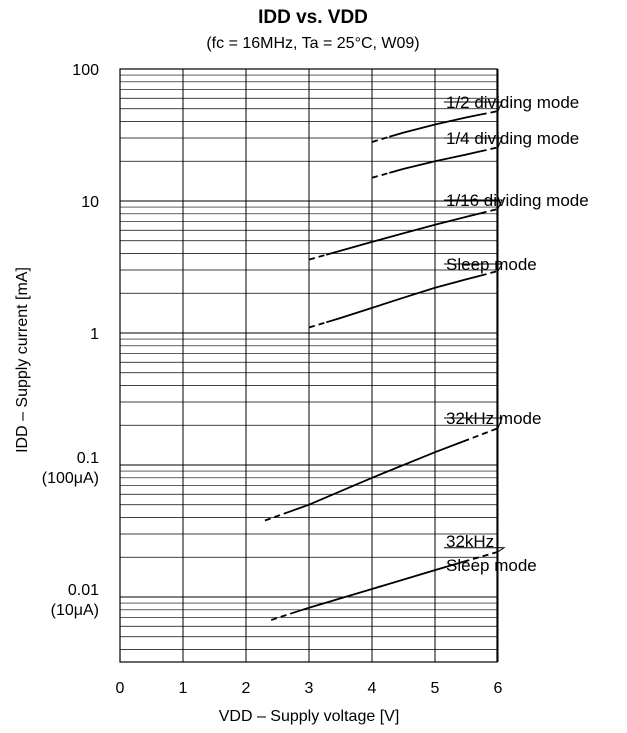 The height and width of the screenshot is (733, 627). What do you see at coordinates (512, 138) in the screenshot?
I see `series-label: 1/4 dividing mode` at bounding box center [512, 138].